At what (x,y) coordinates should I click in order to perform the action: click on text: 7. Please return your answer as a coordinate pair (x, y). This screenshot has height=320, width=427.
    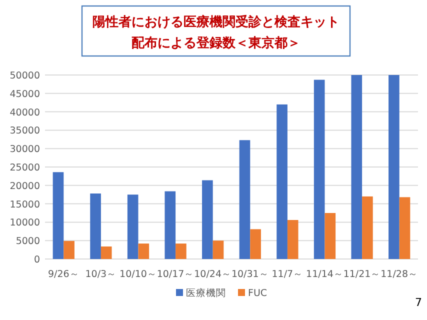
    Looking at the image, I should click on (418, 302).